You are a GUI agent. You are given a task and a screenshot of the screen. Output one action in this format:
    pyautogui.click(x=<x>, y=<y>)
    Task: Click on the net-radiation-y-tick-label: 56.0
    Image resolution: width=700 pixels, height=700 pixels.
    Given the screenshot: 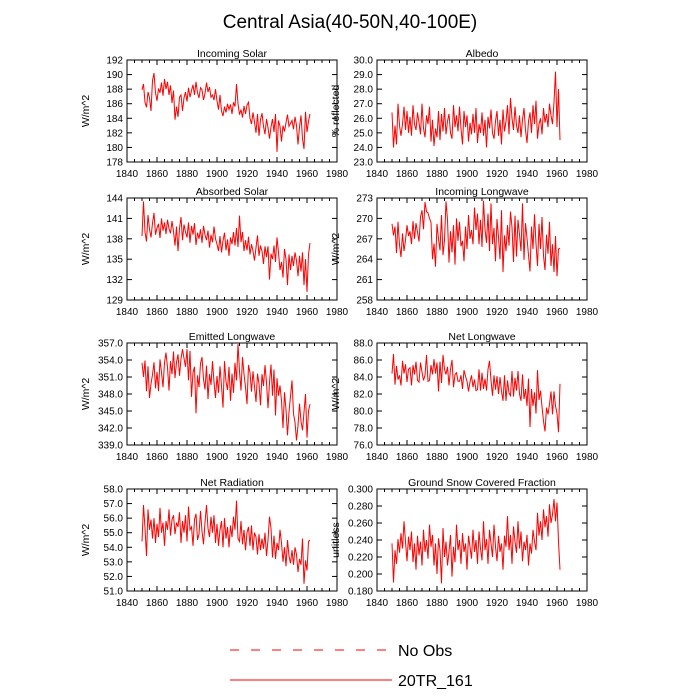 What is the action you would take?
    pyautogui.click(x=114, y=519)
    